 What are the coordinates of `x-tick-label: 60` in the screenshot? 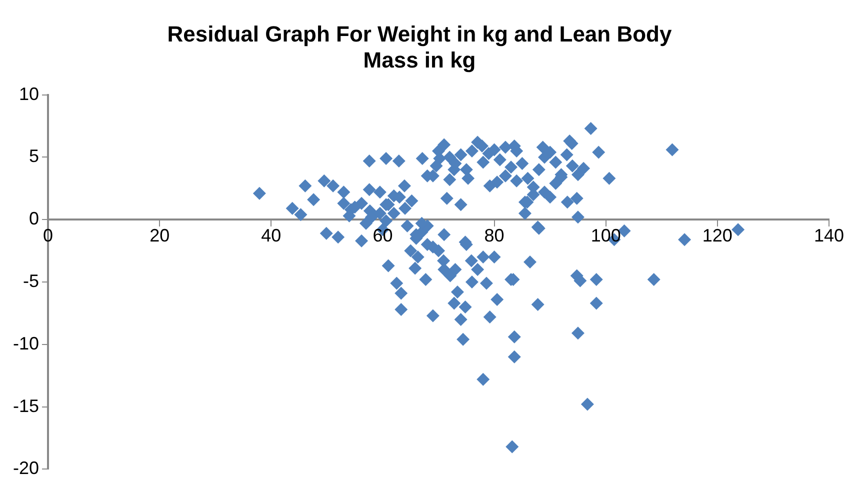 It's located at (382, 236).